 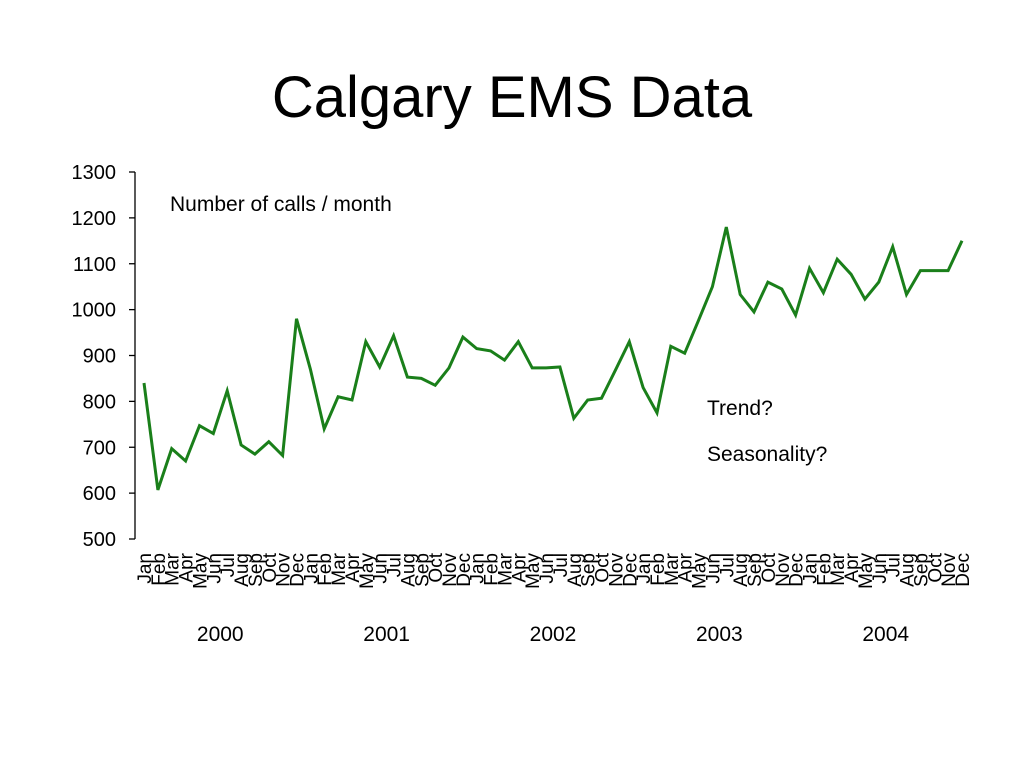 I want to click on x-tick-label: Dec, so click(x=630, y=570).